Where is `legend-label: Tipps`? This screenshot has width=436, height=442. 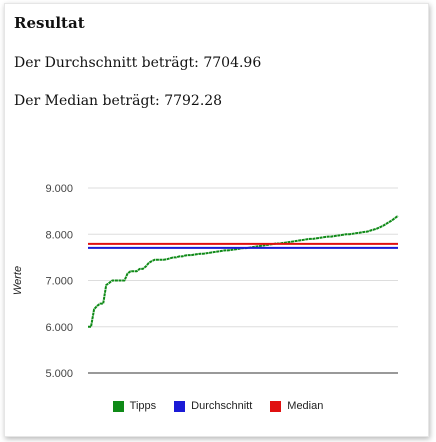
legend-label: Tipps is located at coordinates (143, 406).